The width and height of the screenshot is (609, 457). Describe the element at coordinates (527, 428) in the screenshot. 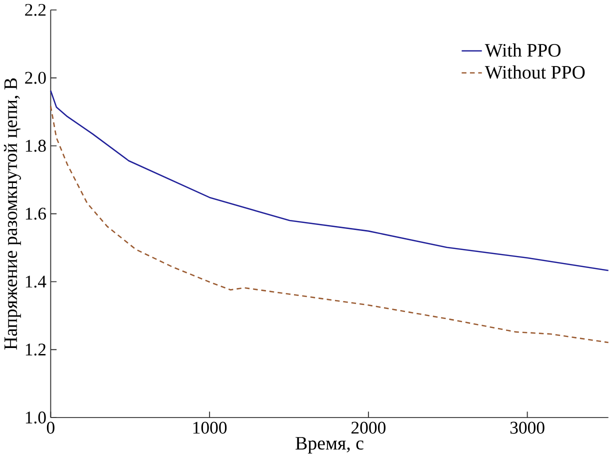

I see `x-tick-label: 3000` at that location.